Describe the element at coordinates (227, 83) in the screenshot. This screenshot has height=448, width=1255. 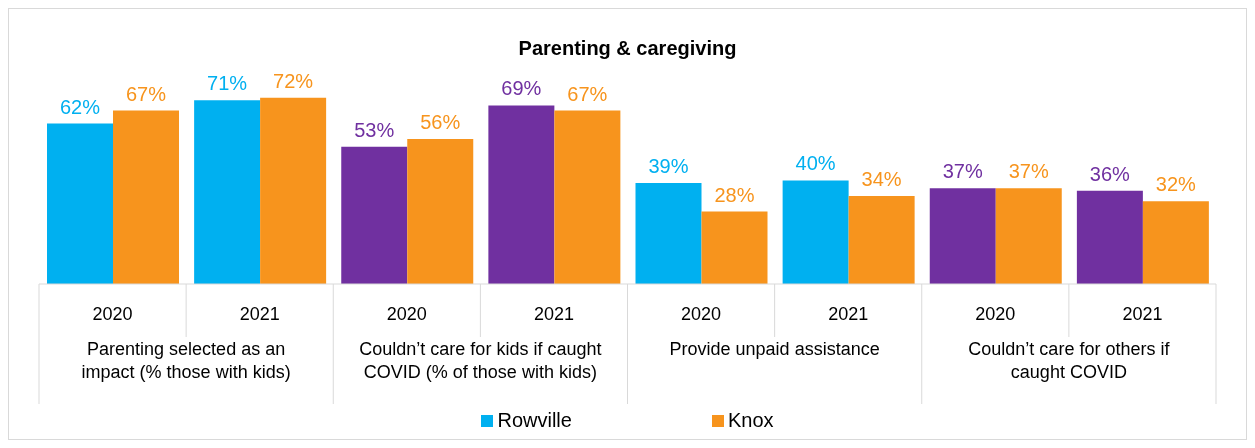
I see `data-label: 71%` at that location.